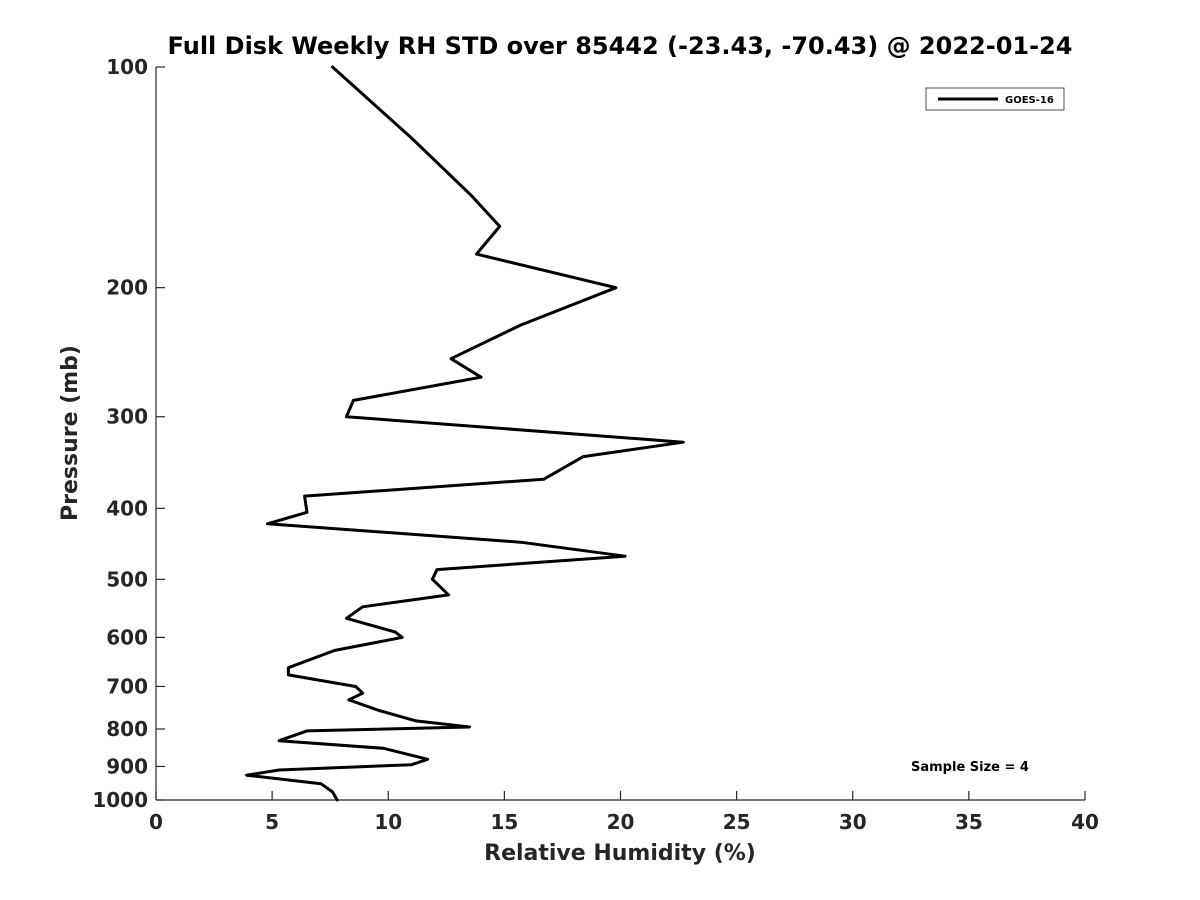 The image size is (1200, 900). I want to click on x-tick-label: 25, so click(737, 822).